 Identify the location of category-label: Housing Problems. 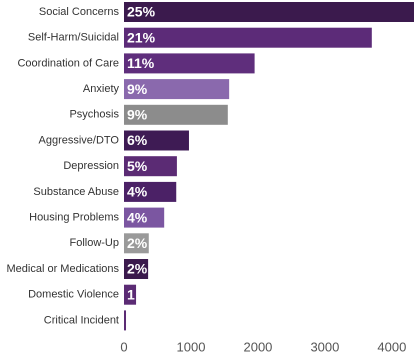
(74, 218).